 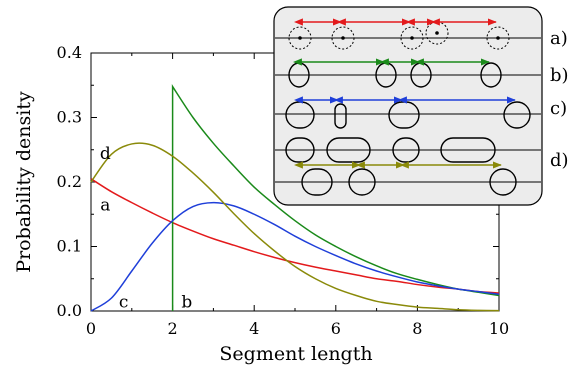 What do you see at coordinates (186, 302) in the screenshot?
I see `curve-label-b: b` at bounding box center [186, 302].